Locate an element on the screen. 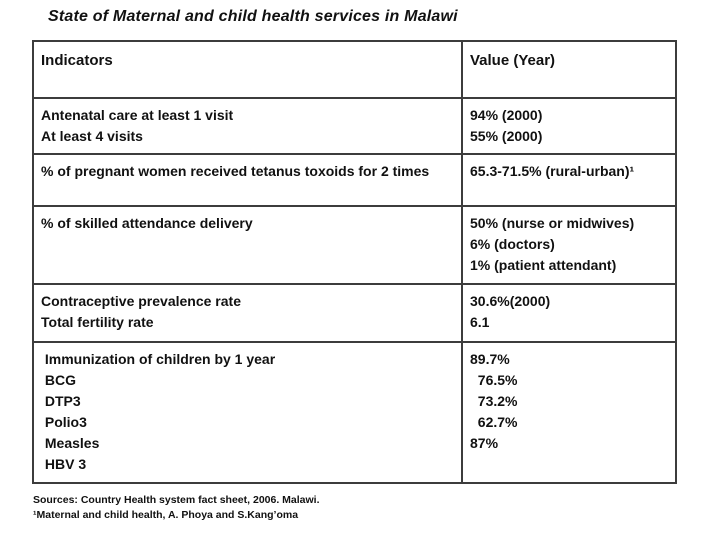  value-cell: 65.3-71.5% (rural-urban)¹ is located at coordinates (569, 180).